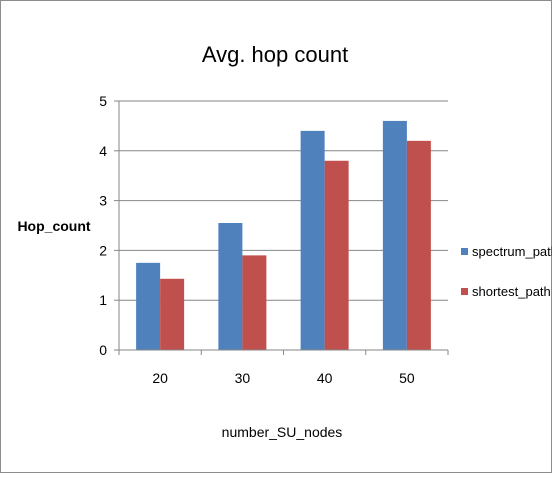 The height and width of the screenshot is (478, 552). Describe the element at coordinates (325, 378) in the screenshot. I see `x-tick-label: 40` at that location.